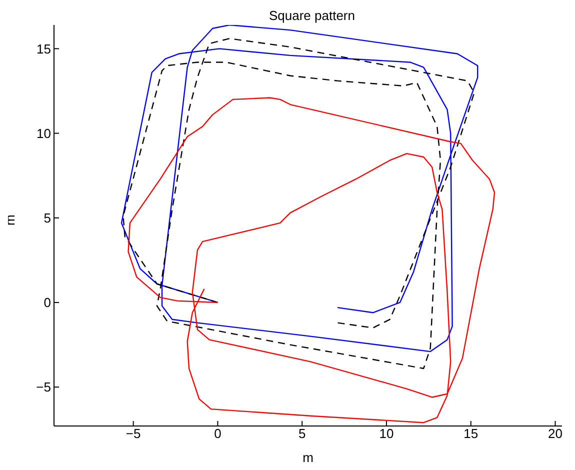 The image size is (575, 470). I want to click on x-axis-title: m, so click(308, 457).